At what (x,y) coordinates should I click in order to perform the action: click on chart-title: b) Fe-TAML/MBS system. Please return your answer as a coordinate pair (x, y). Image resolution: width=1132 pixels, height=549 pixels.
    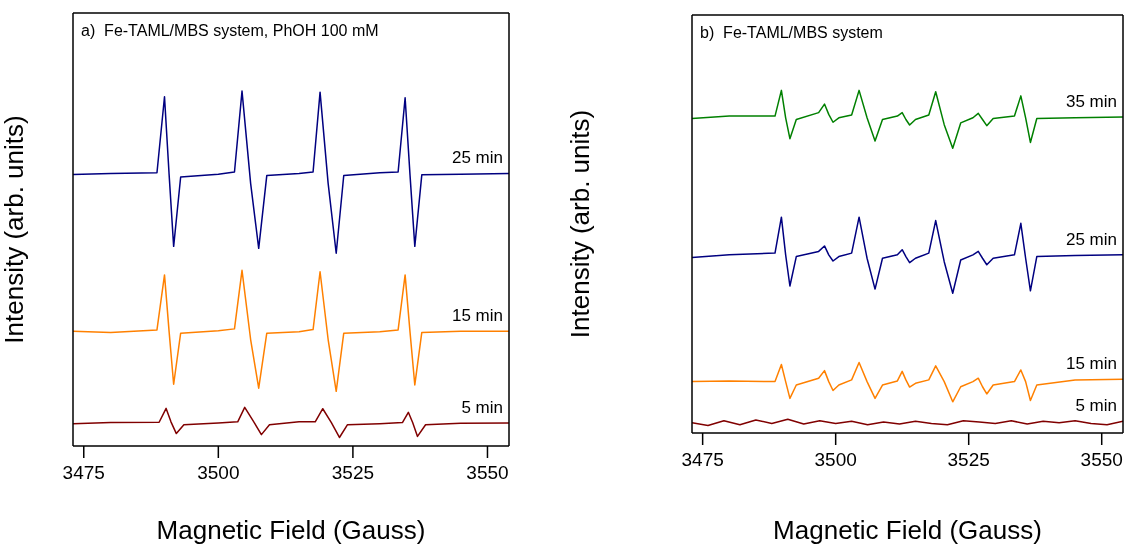
    Looking at the image, I should click on (791, 33).